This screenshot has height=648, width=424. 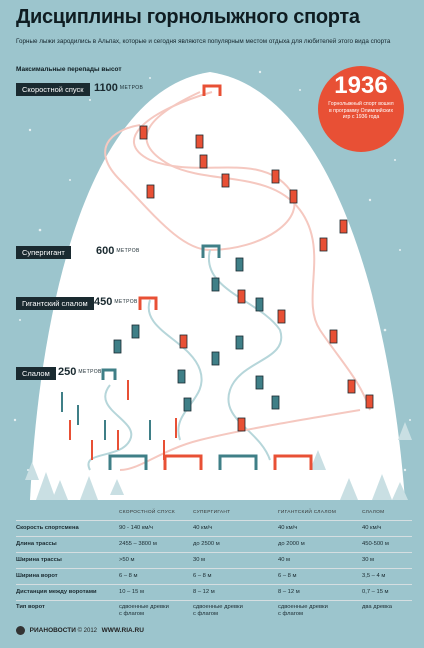 What do you see at coordinates (87, 631) in the screenshot?
I see `footer-copyright: © 2012` at bounding box center [87, 631].